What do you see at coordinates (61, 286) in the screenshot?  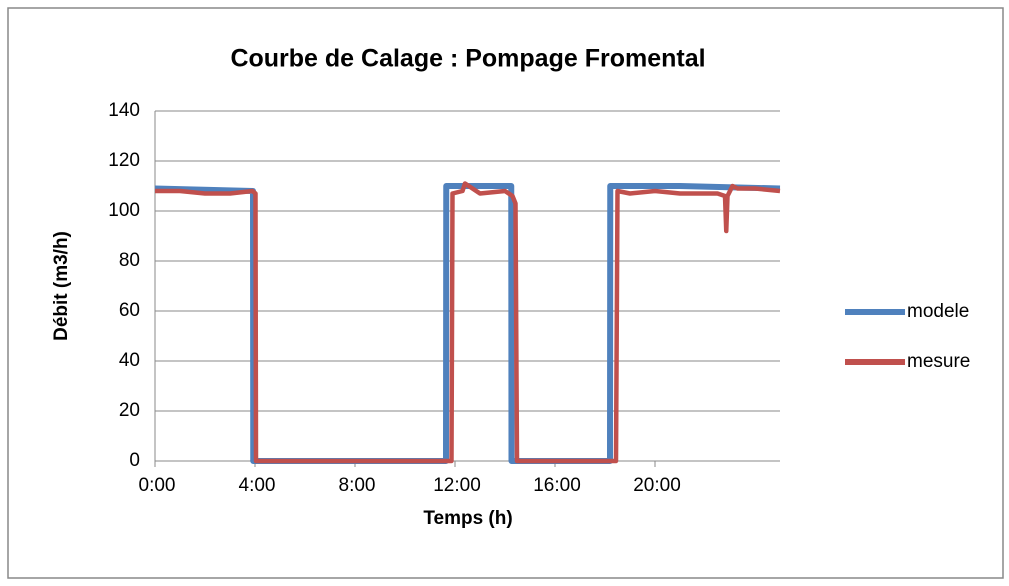 I see `y-axis-label: Débit (m3/h)` at bounding box center [61, 286].